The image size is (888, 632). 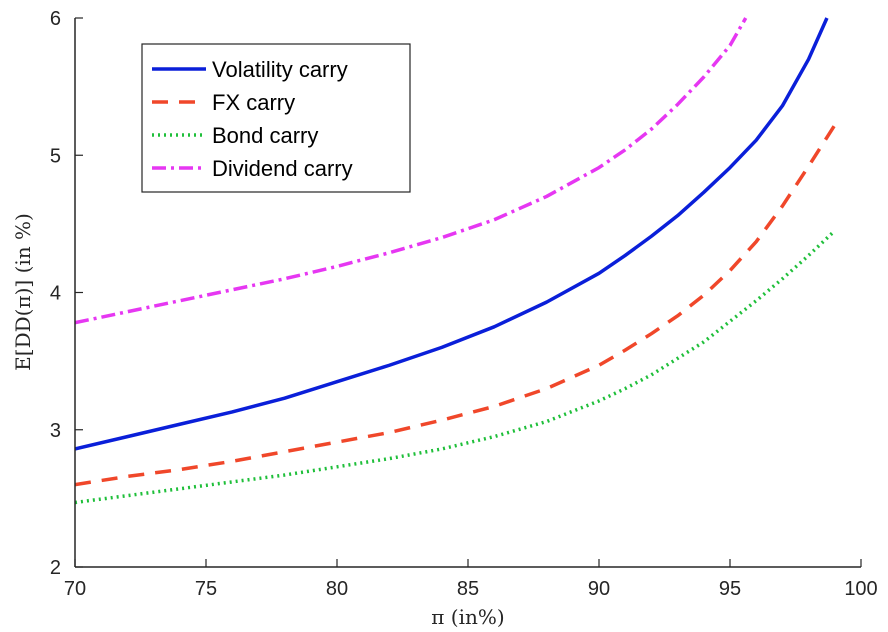 What do you see at coordinates (860, 589) in the screenshot?
I see `x-tick-label: 100` at bounding box center [860, 589].